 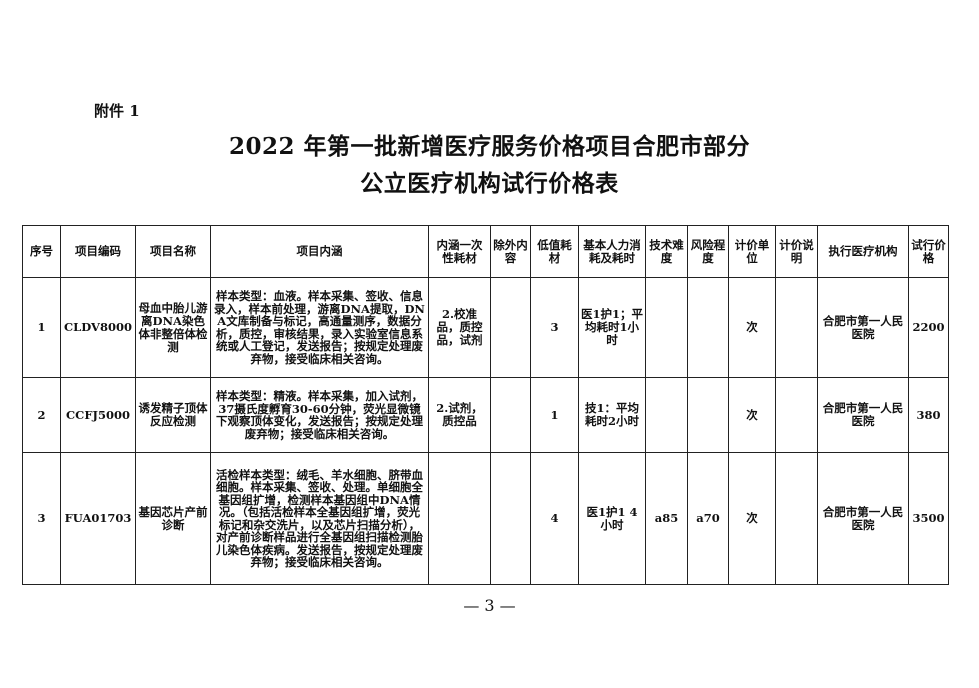 I want to click on column-header: 项目名称, so click(x=173, y=251).